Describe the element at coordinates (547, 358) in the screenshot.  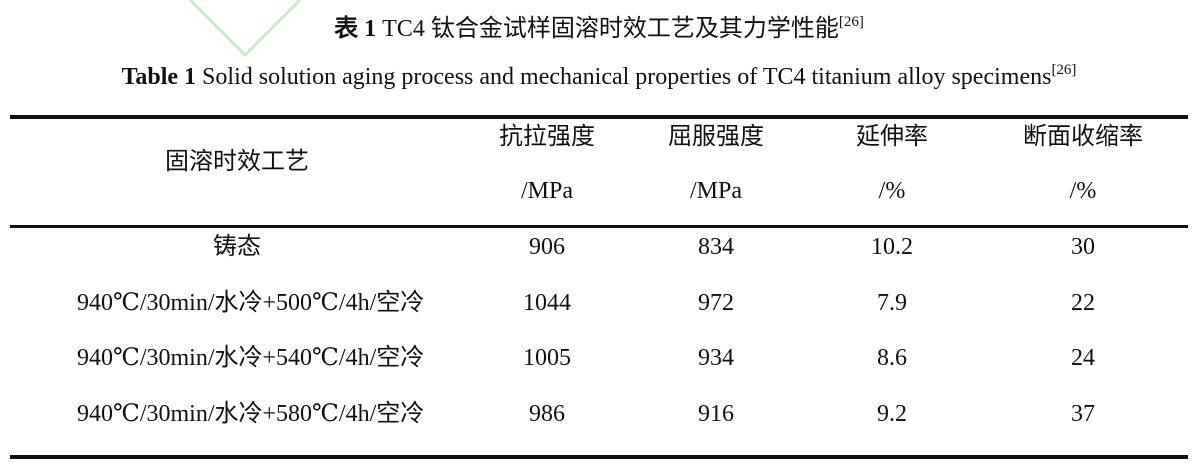
I see `table-cell: 1005` at that location.